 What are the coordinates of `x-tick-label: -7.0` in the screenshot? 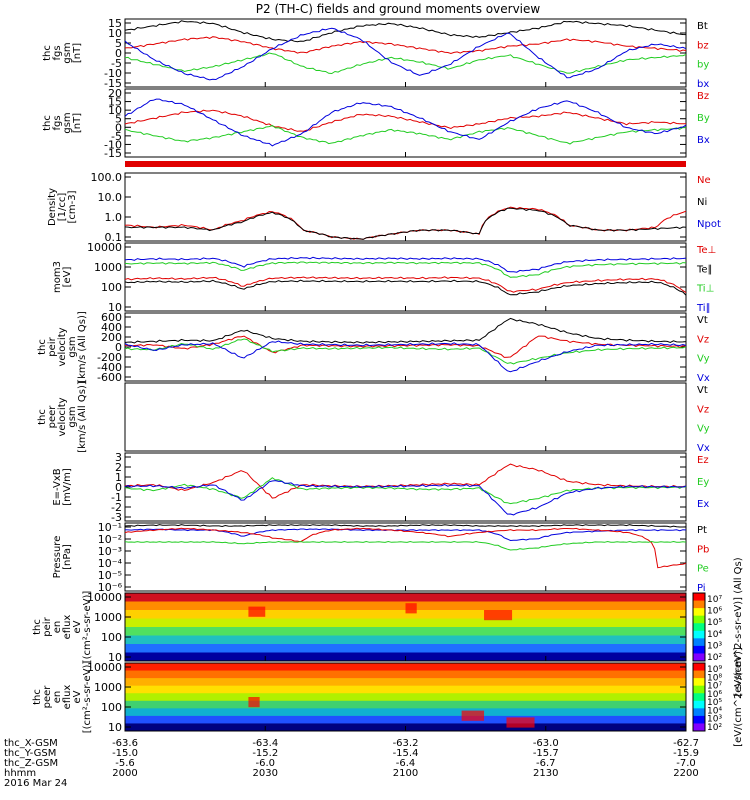 It's located at (686, 763).